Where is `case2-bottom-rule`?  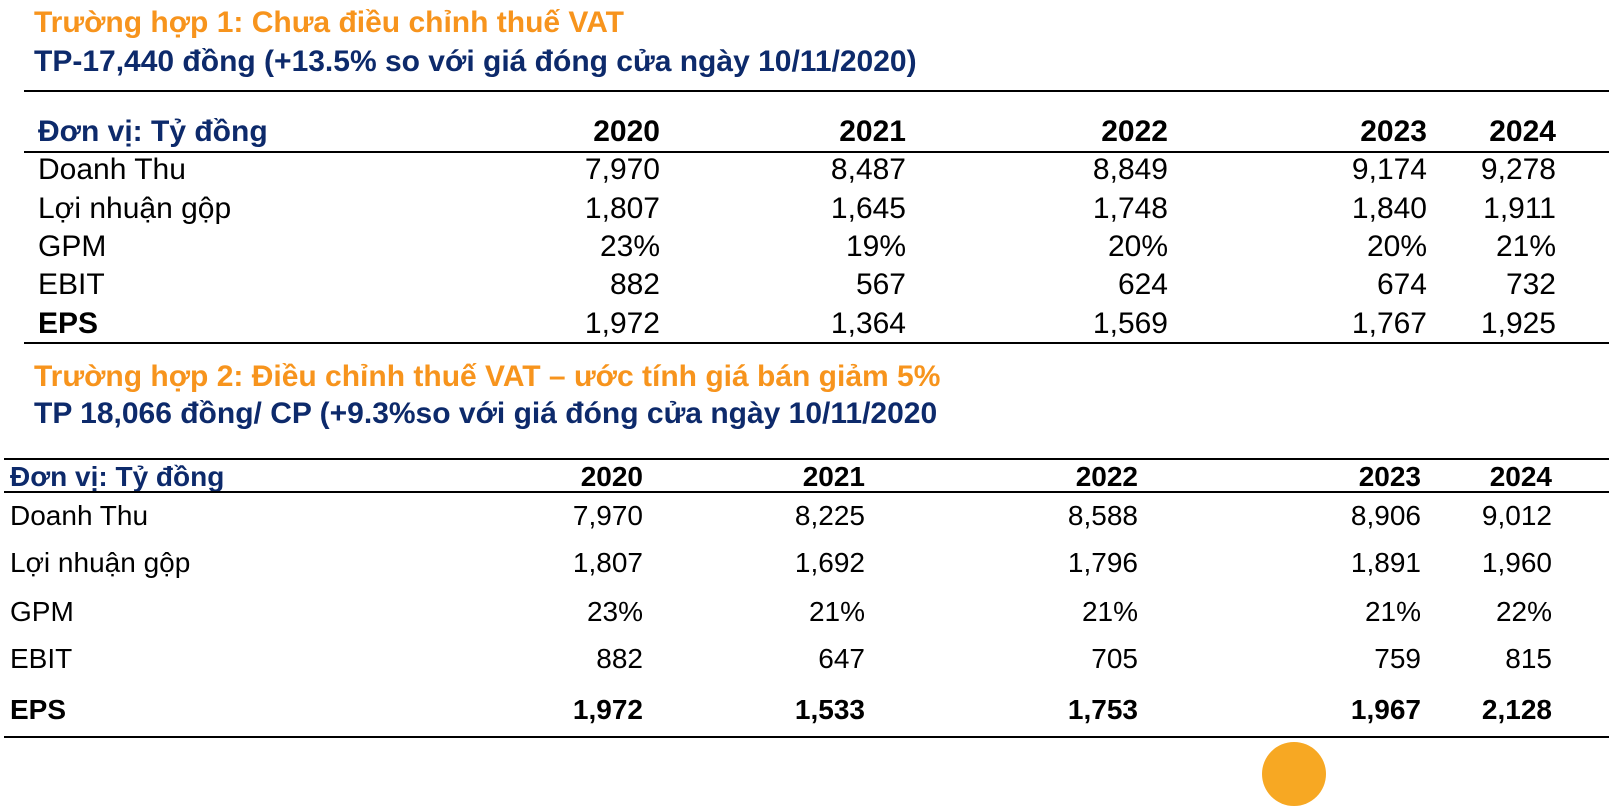 case2-bottom-rule is located at coordinates (806, 737).